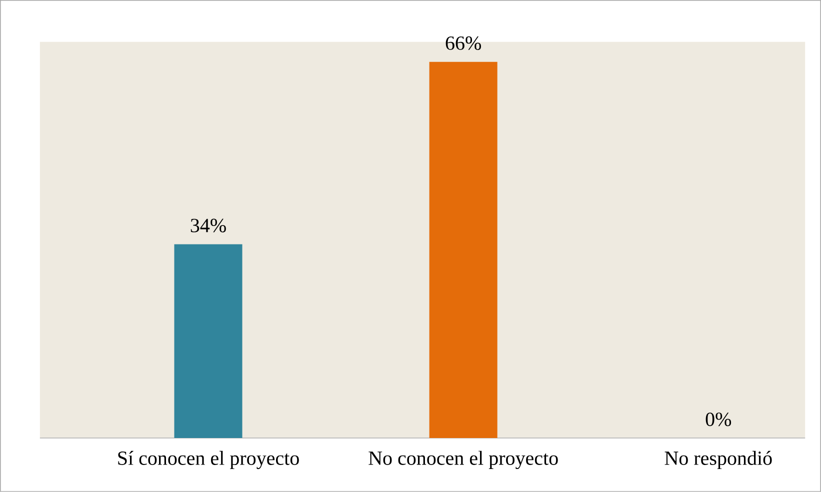 The height and width of the screenshot is (492, 821). I want to click on x-tick-label: No conocen el proyecto, so click(463, 460).